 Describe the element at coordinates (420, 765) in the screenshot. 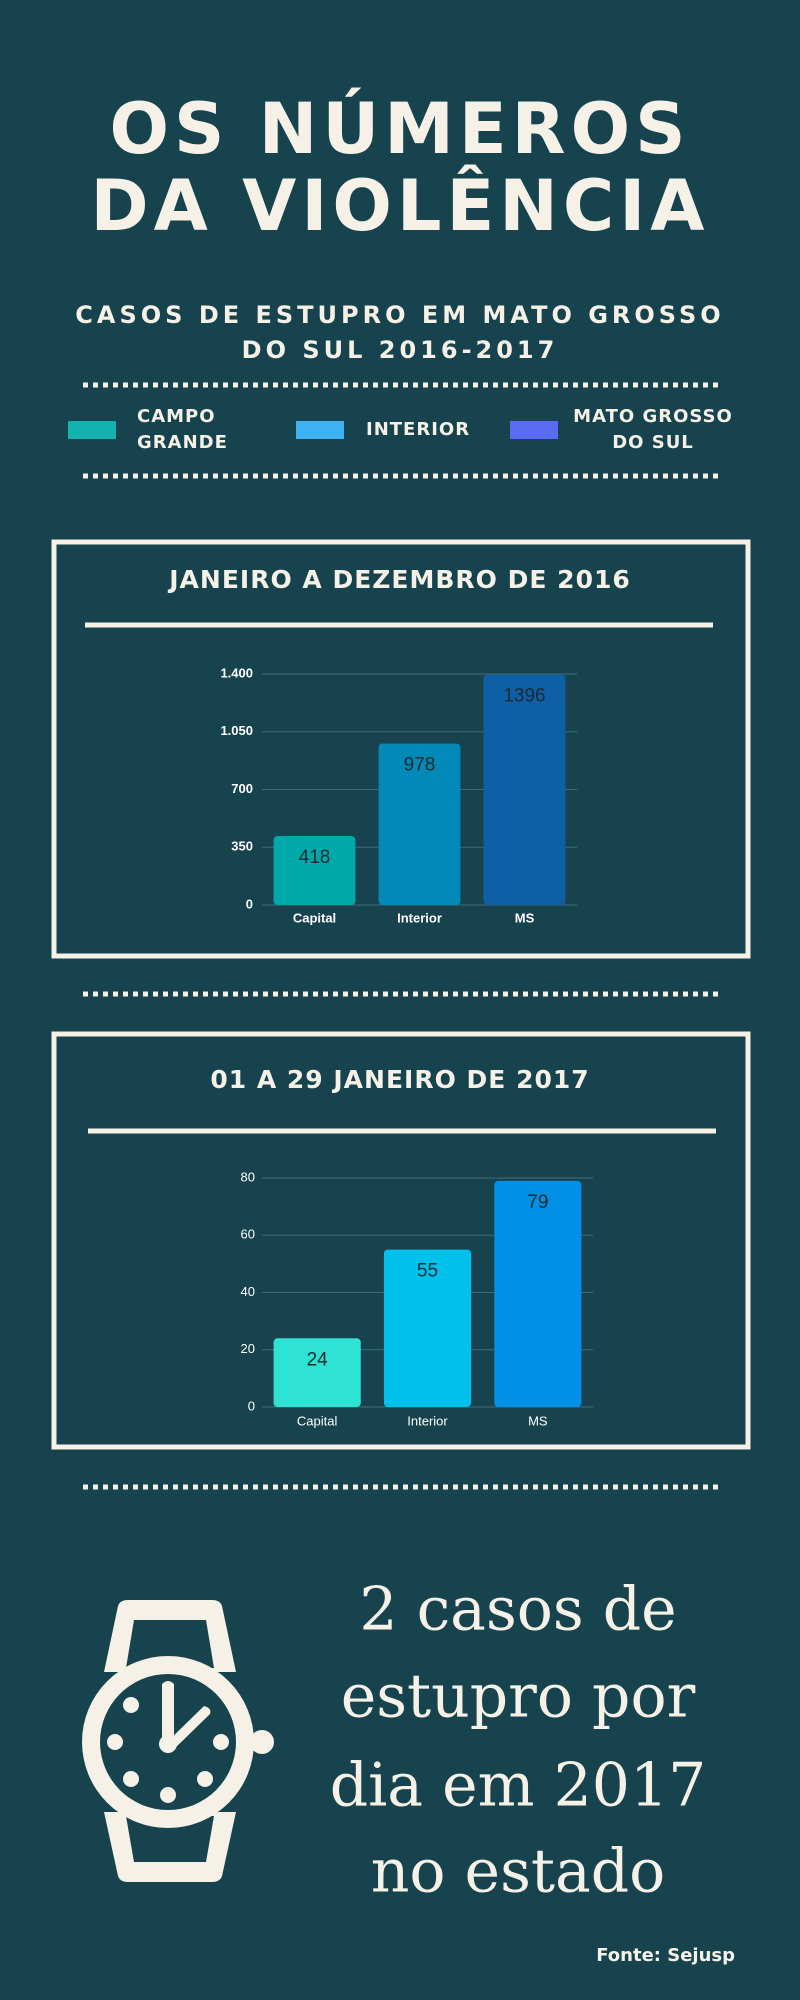

I see `value-label: 978` at that location.